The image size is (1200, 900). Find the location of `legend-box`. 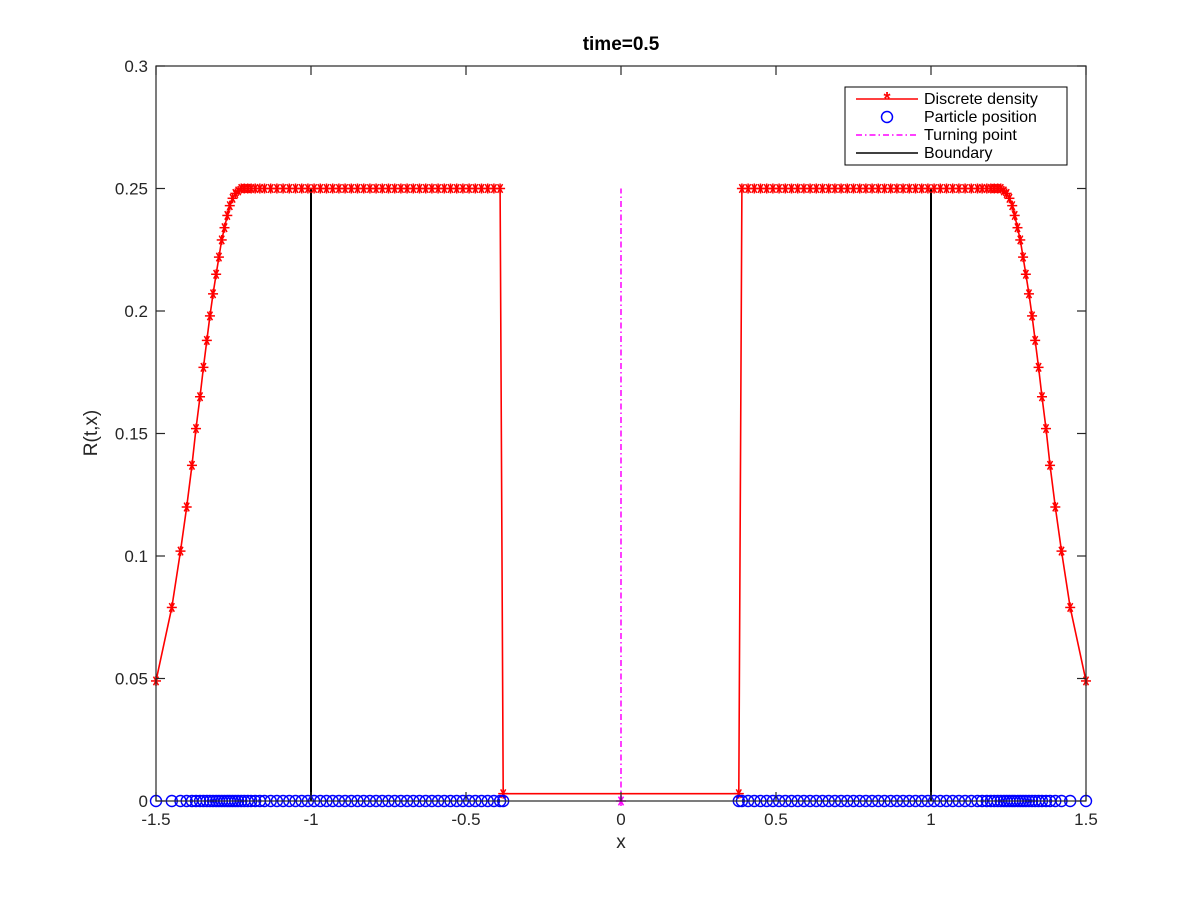

legend-box is located at coordinates (956, 126).